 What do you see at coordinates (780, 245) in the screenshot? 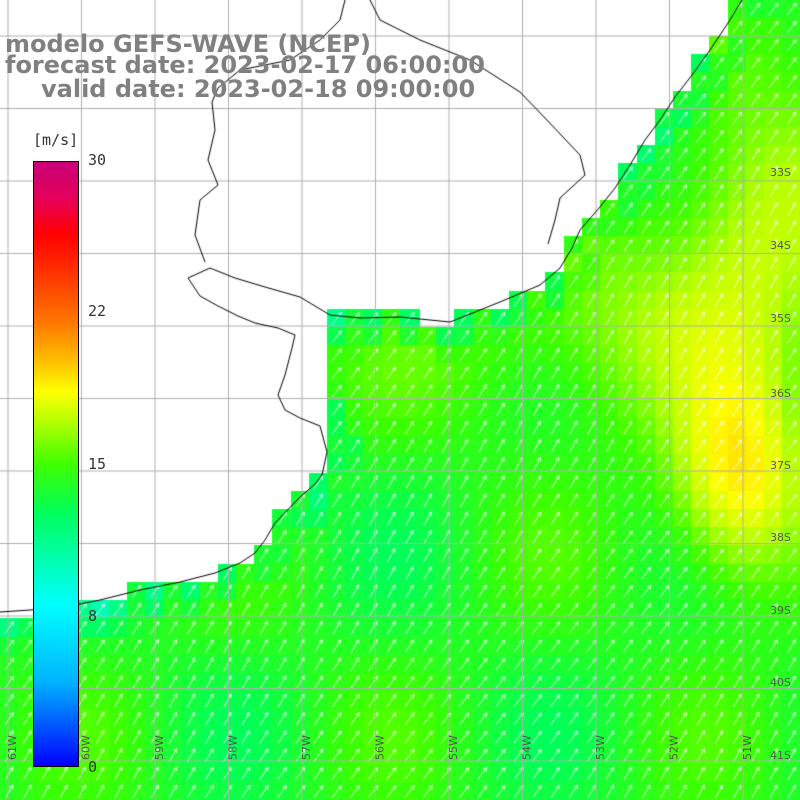
I see `lat-label-34s: 34S` at bounding box center [780, 245].